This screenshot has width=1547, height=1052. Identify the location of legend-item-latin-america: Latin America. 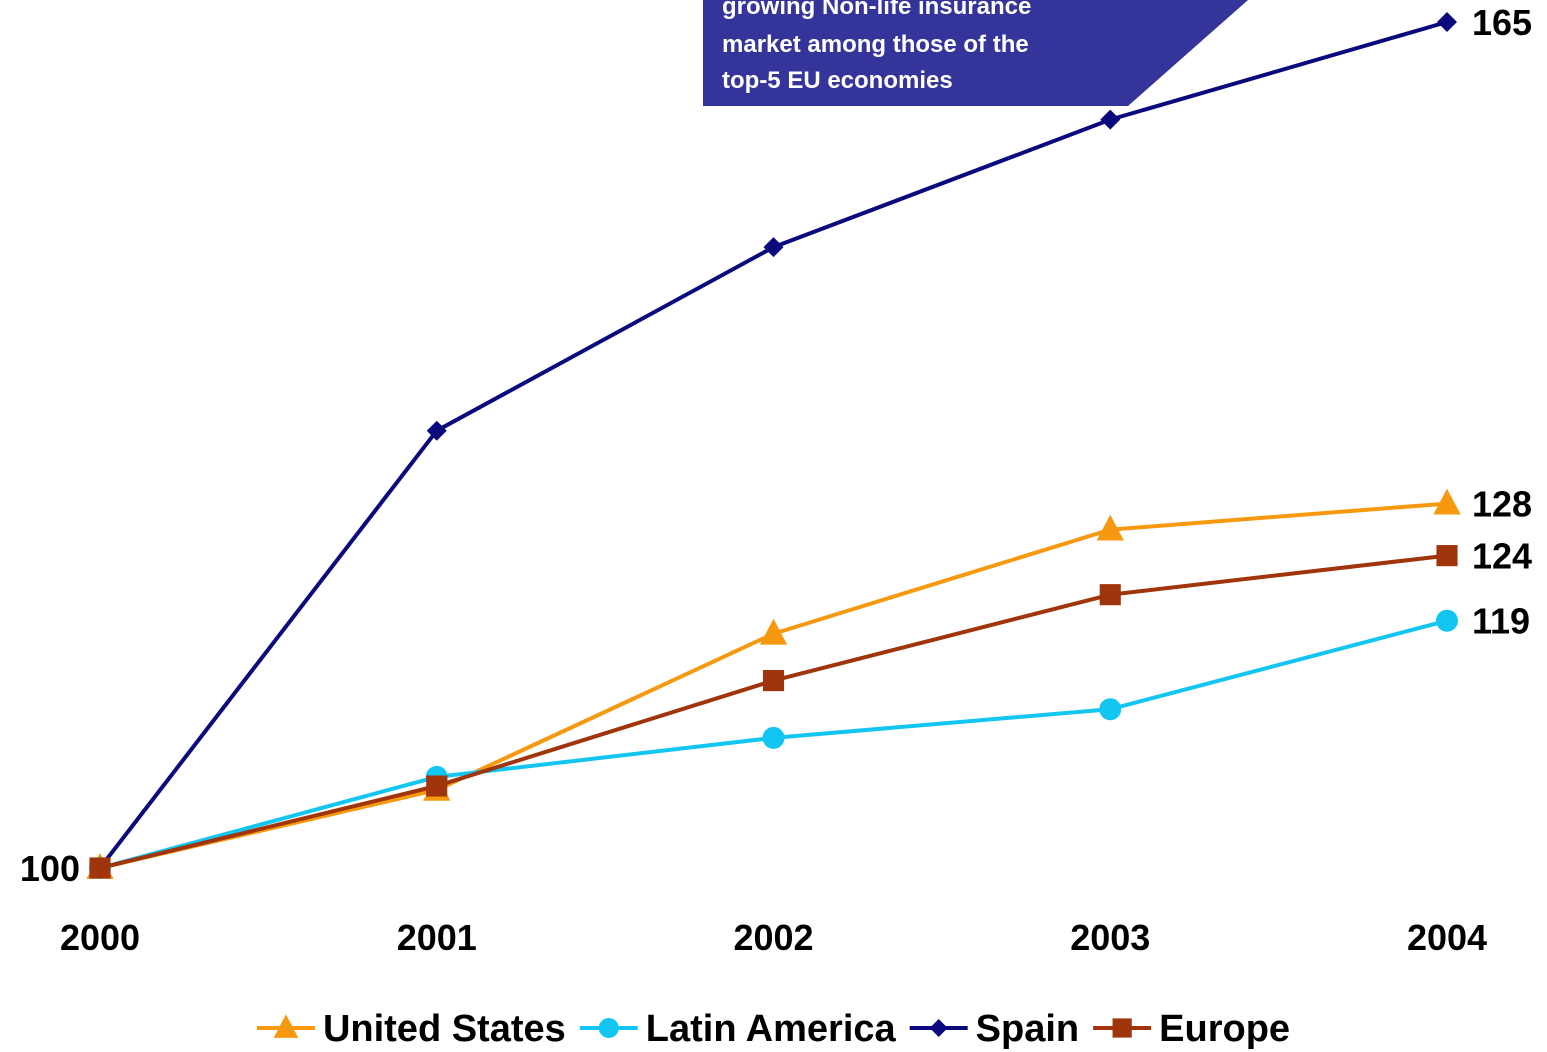
(738, 1029).